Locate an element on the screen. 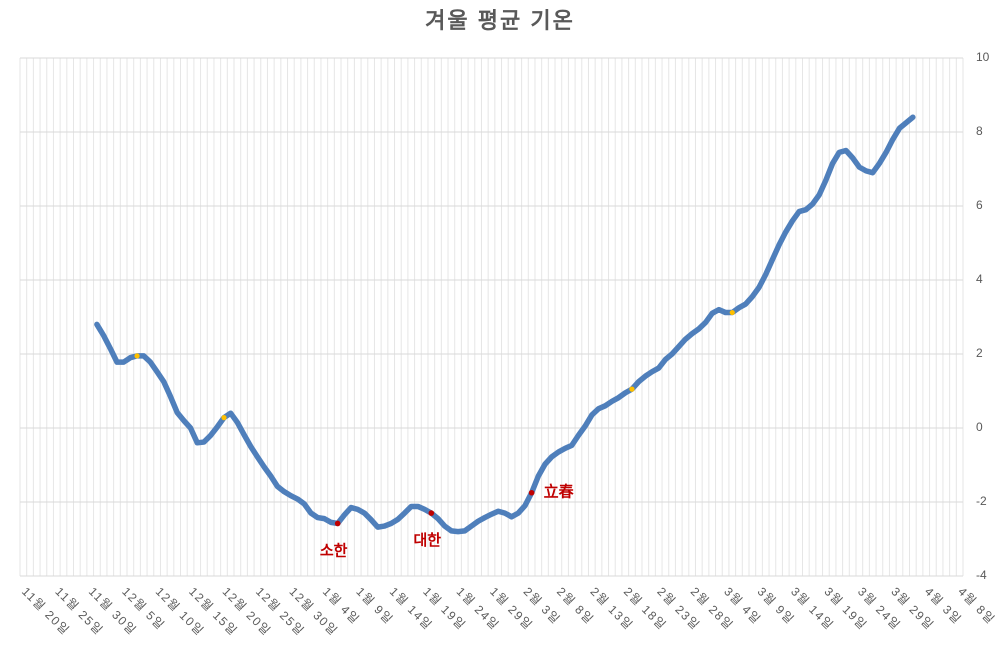  y-tick-label: -2 is located at coordinates (981, 501).